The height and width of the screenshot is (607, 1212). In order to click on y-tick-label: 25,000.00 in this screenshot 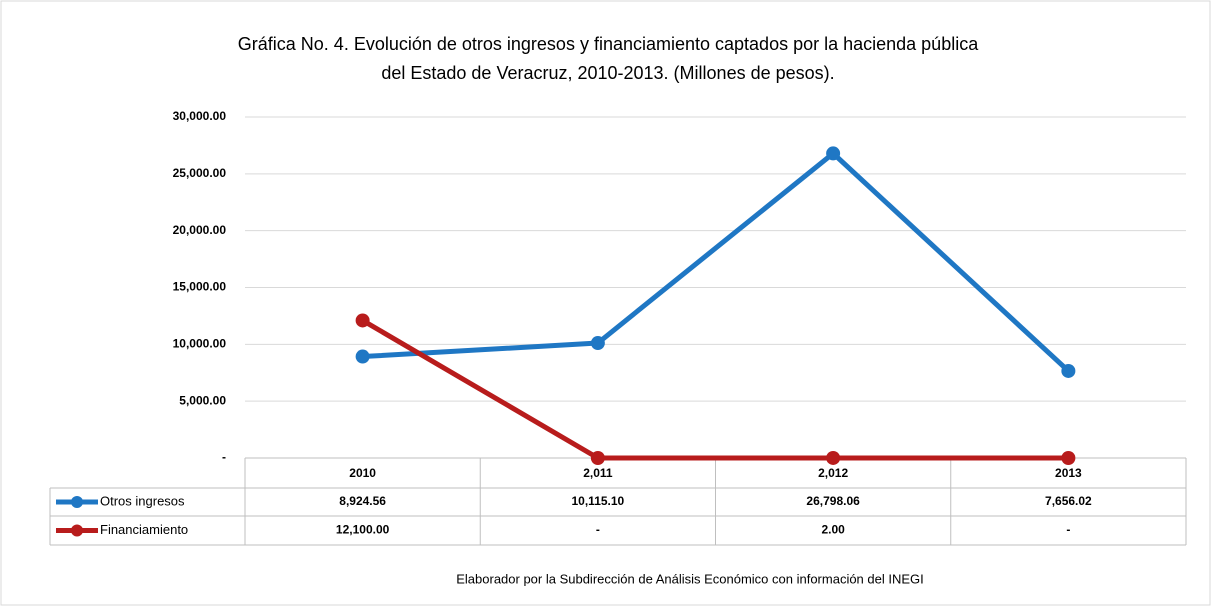, I will do `click(200, 173)`.